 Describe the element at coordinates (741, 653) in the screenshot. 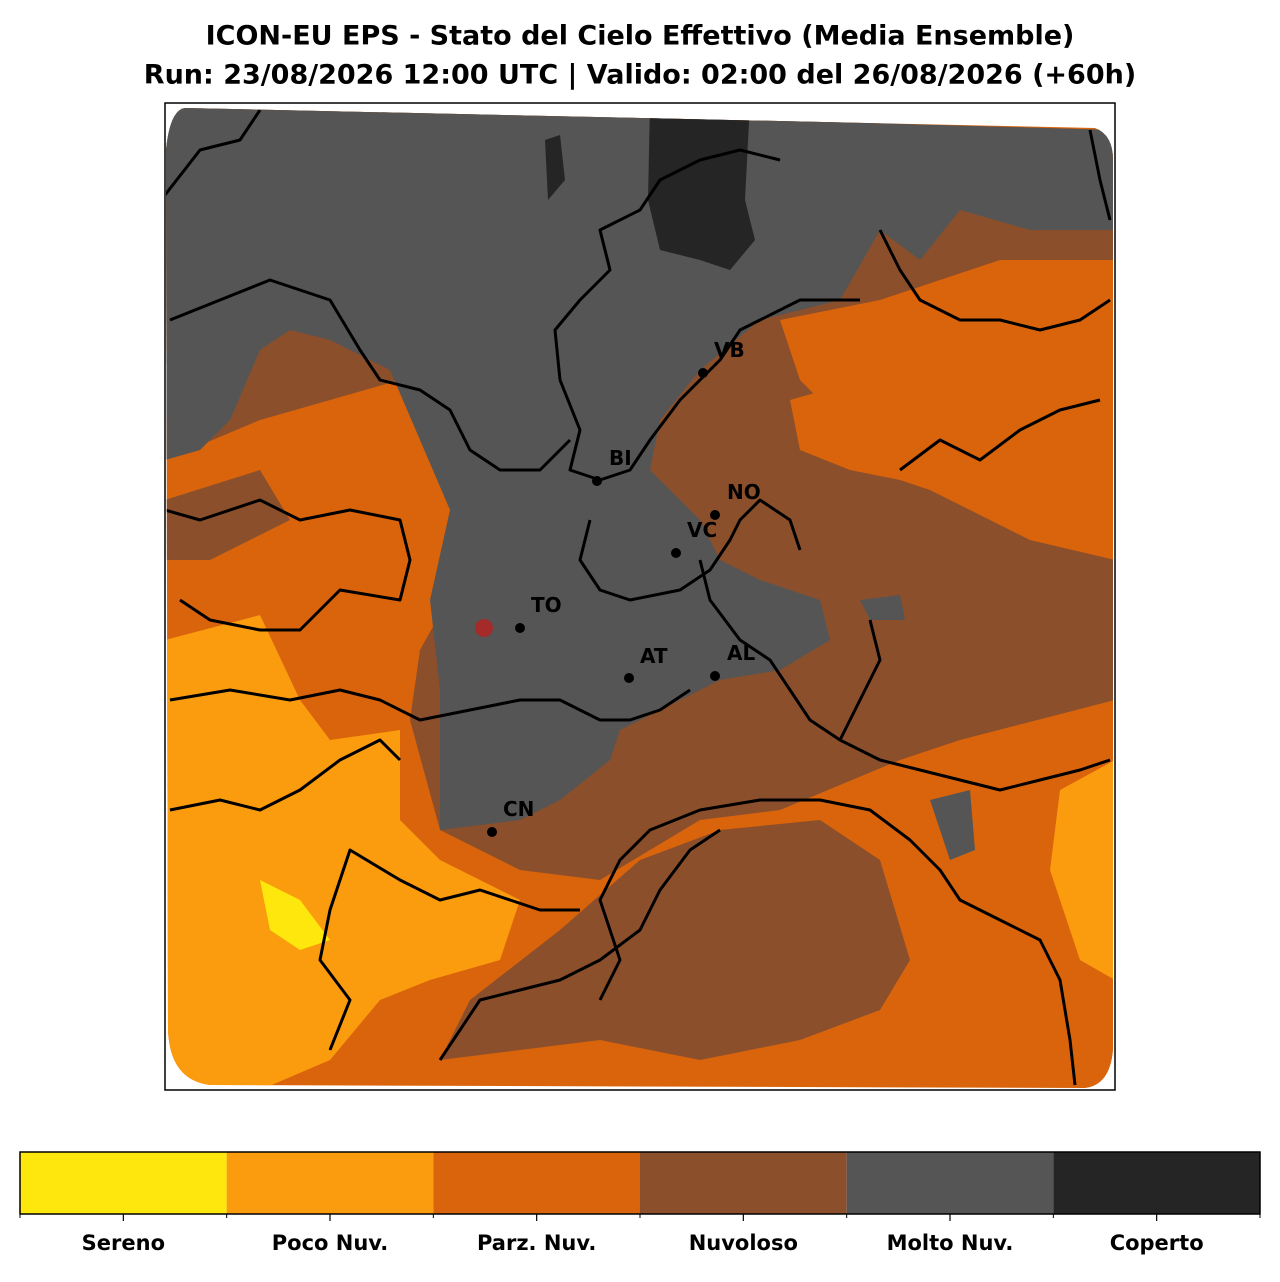

I see `city-label: AL` at that location.